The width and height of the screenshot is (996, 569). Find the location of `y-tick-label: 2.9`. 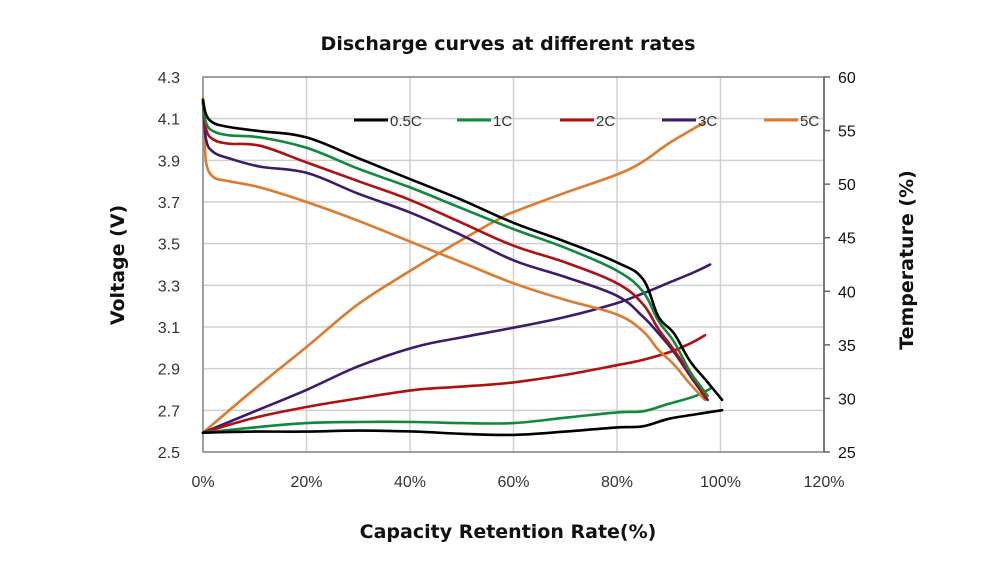

y-tick-label: 2.9 is located at coordinates (169, 370).